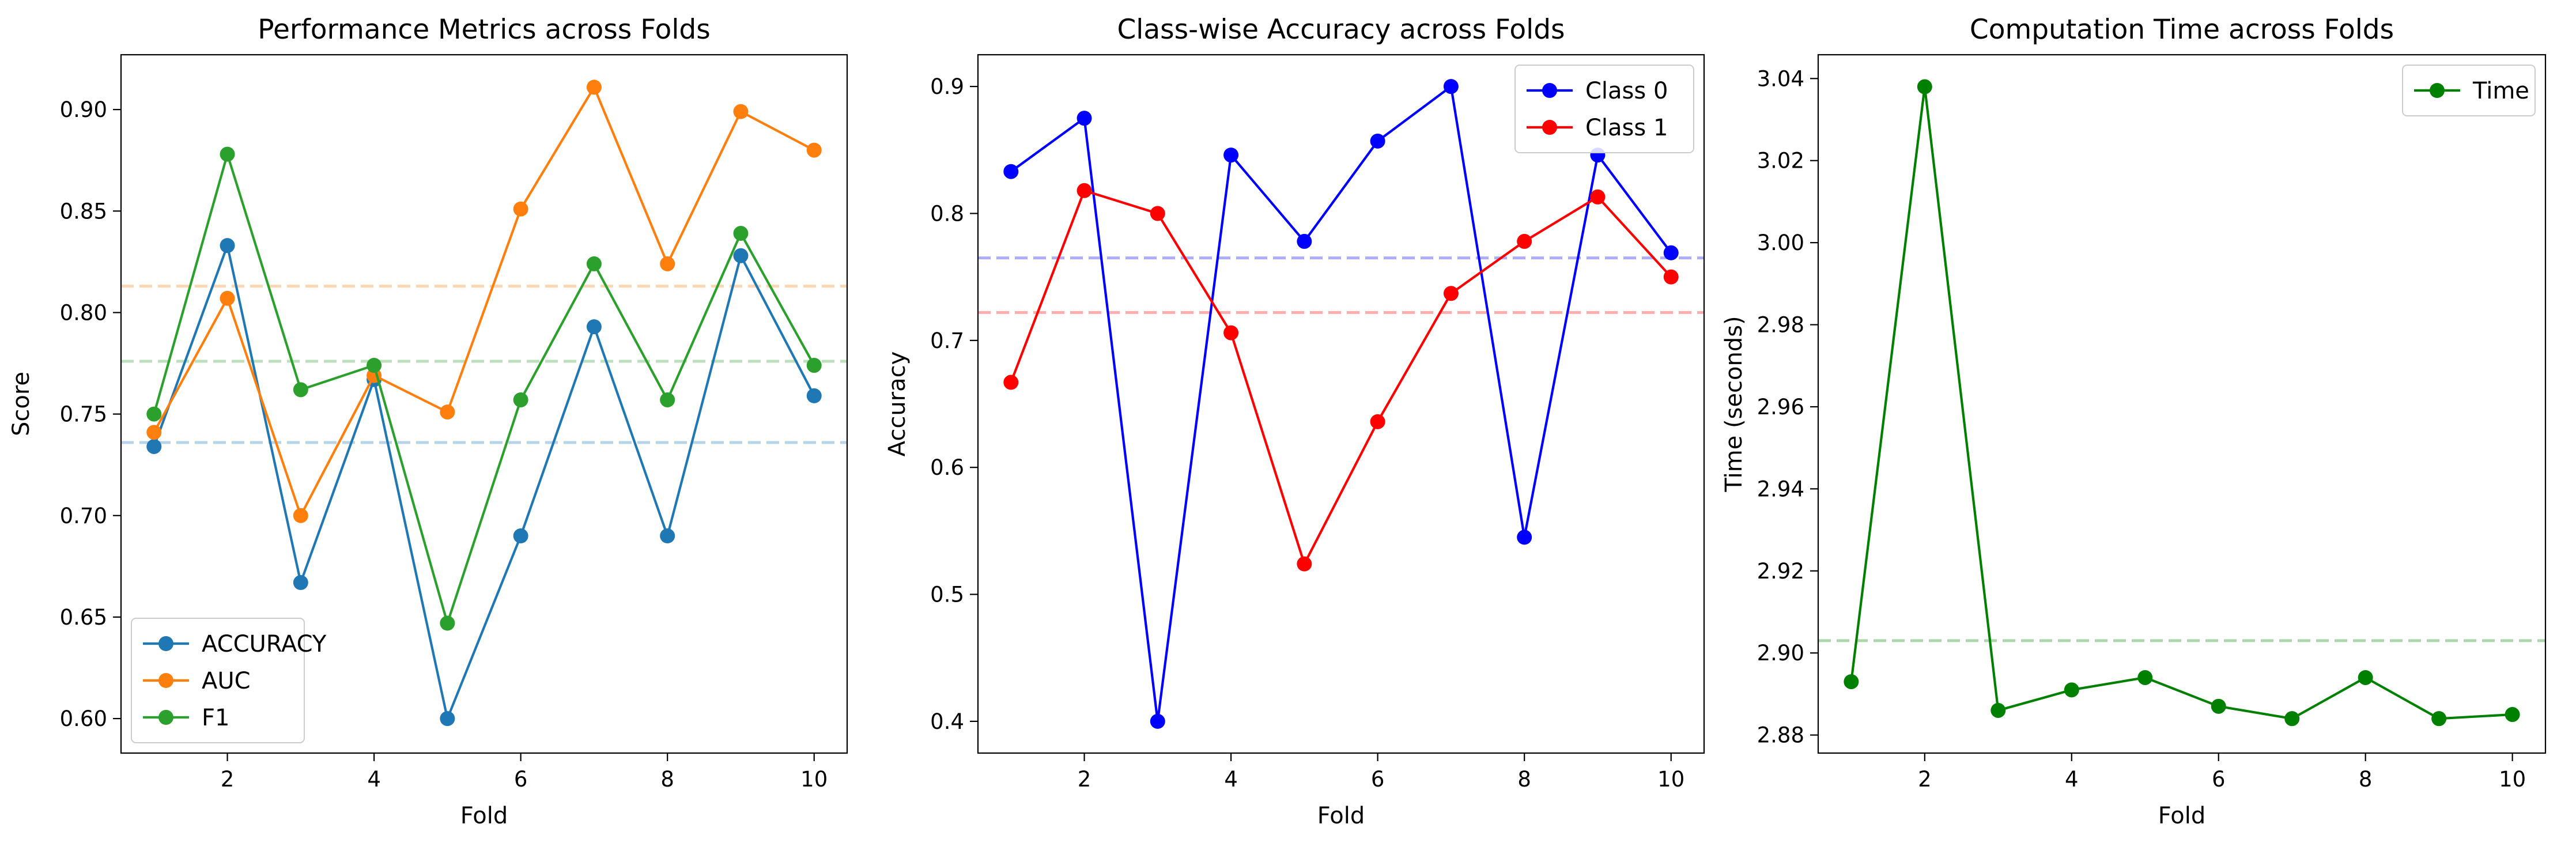  I want to click on y-tick-label: 2.88, so click(1780, 735).